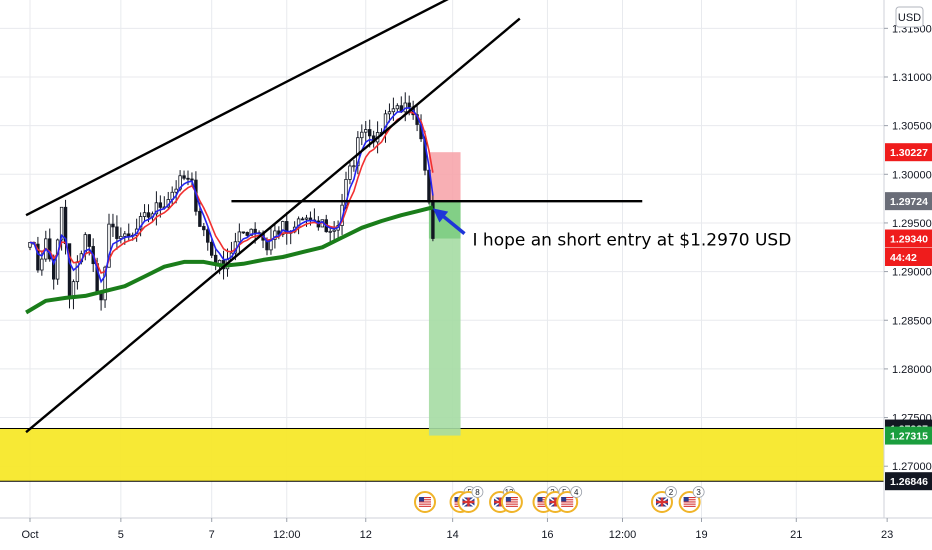 The height and width of the screenshot is (550, 932). Describe the element at coordinates (912, 467) in the screenshot. I see `price-tick-label: 1.27000` at that location.